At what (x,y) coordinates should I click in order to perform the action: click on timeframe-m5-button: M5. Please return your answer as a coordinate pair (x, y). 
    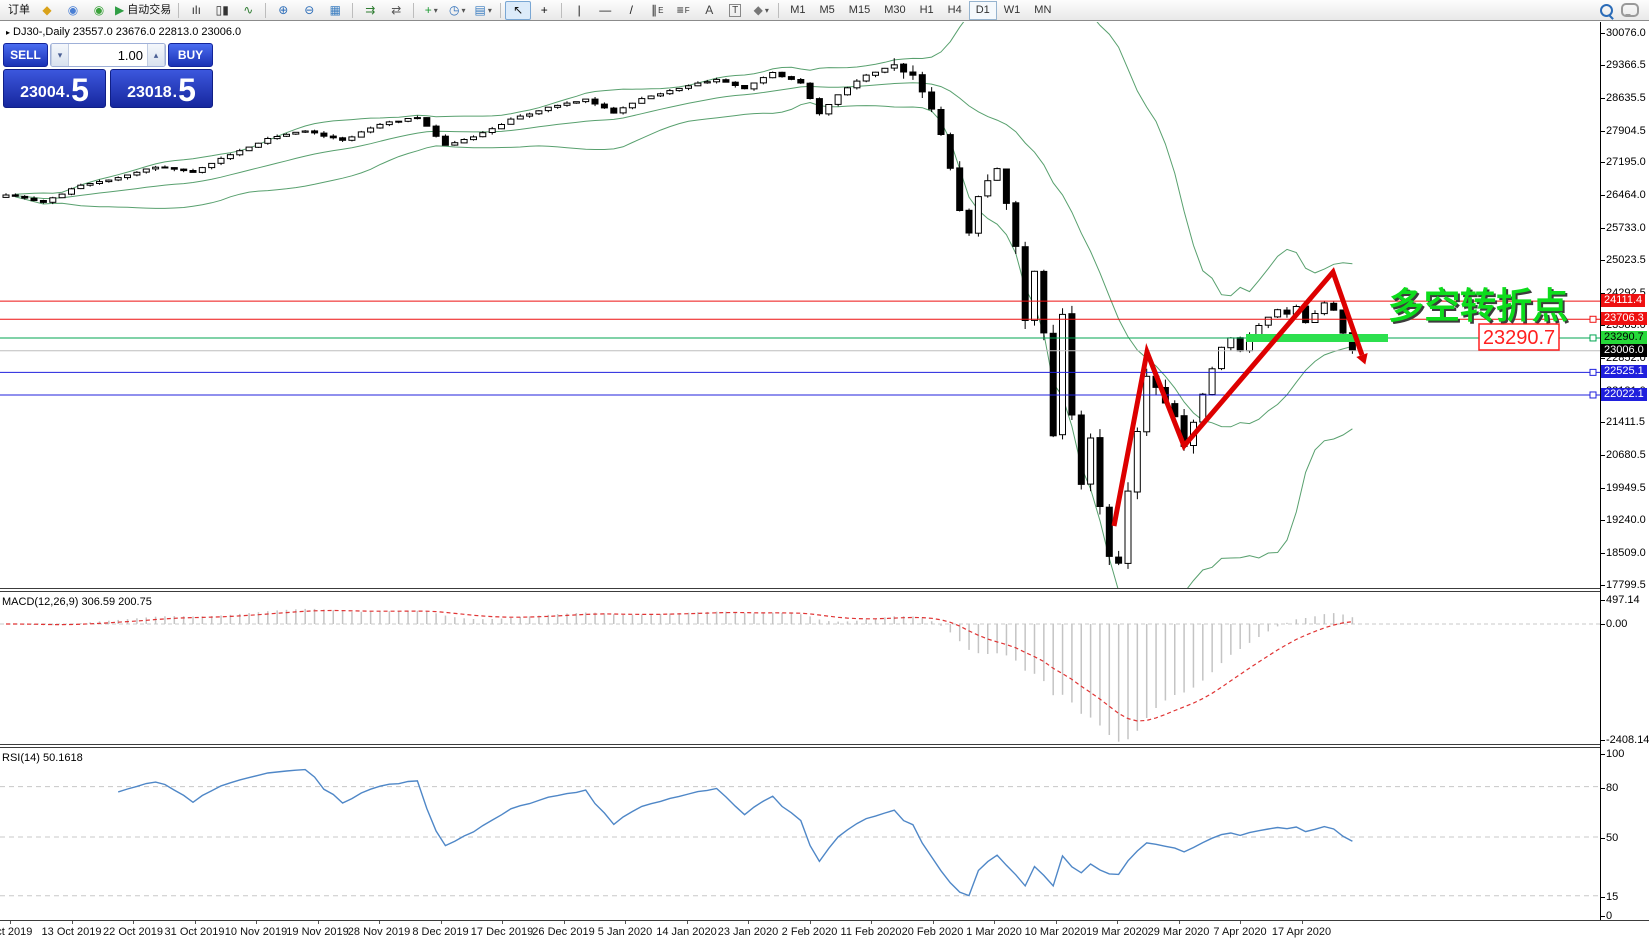
    Looking at the image, I should click on (827, 9).